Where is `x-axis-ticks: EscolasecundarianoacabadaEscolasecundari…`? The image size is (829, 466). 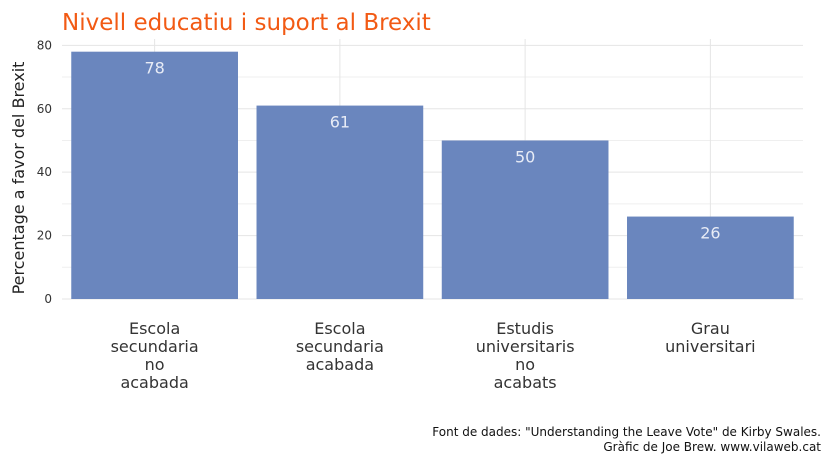 x-axis-ticks: EscolasecundarianoacabadaEscolasecundari… is located at coordinates (433, 355).